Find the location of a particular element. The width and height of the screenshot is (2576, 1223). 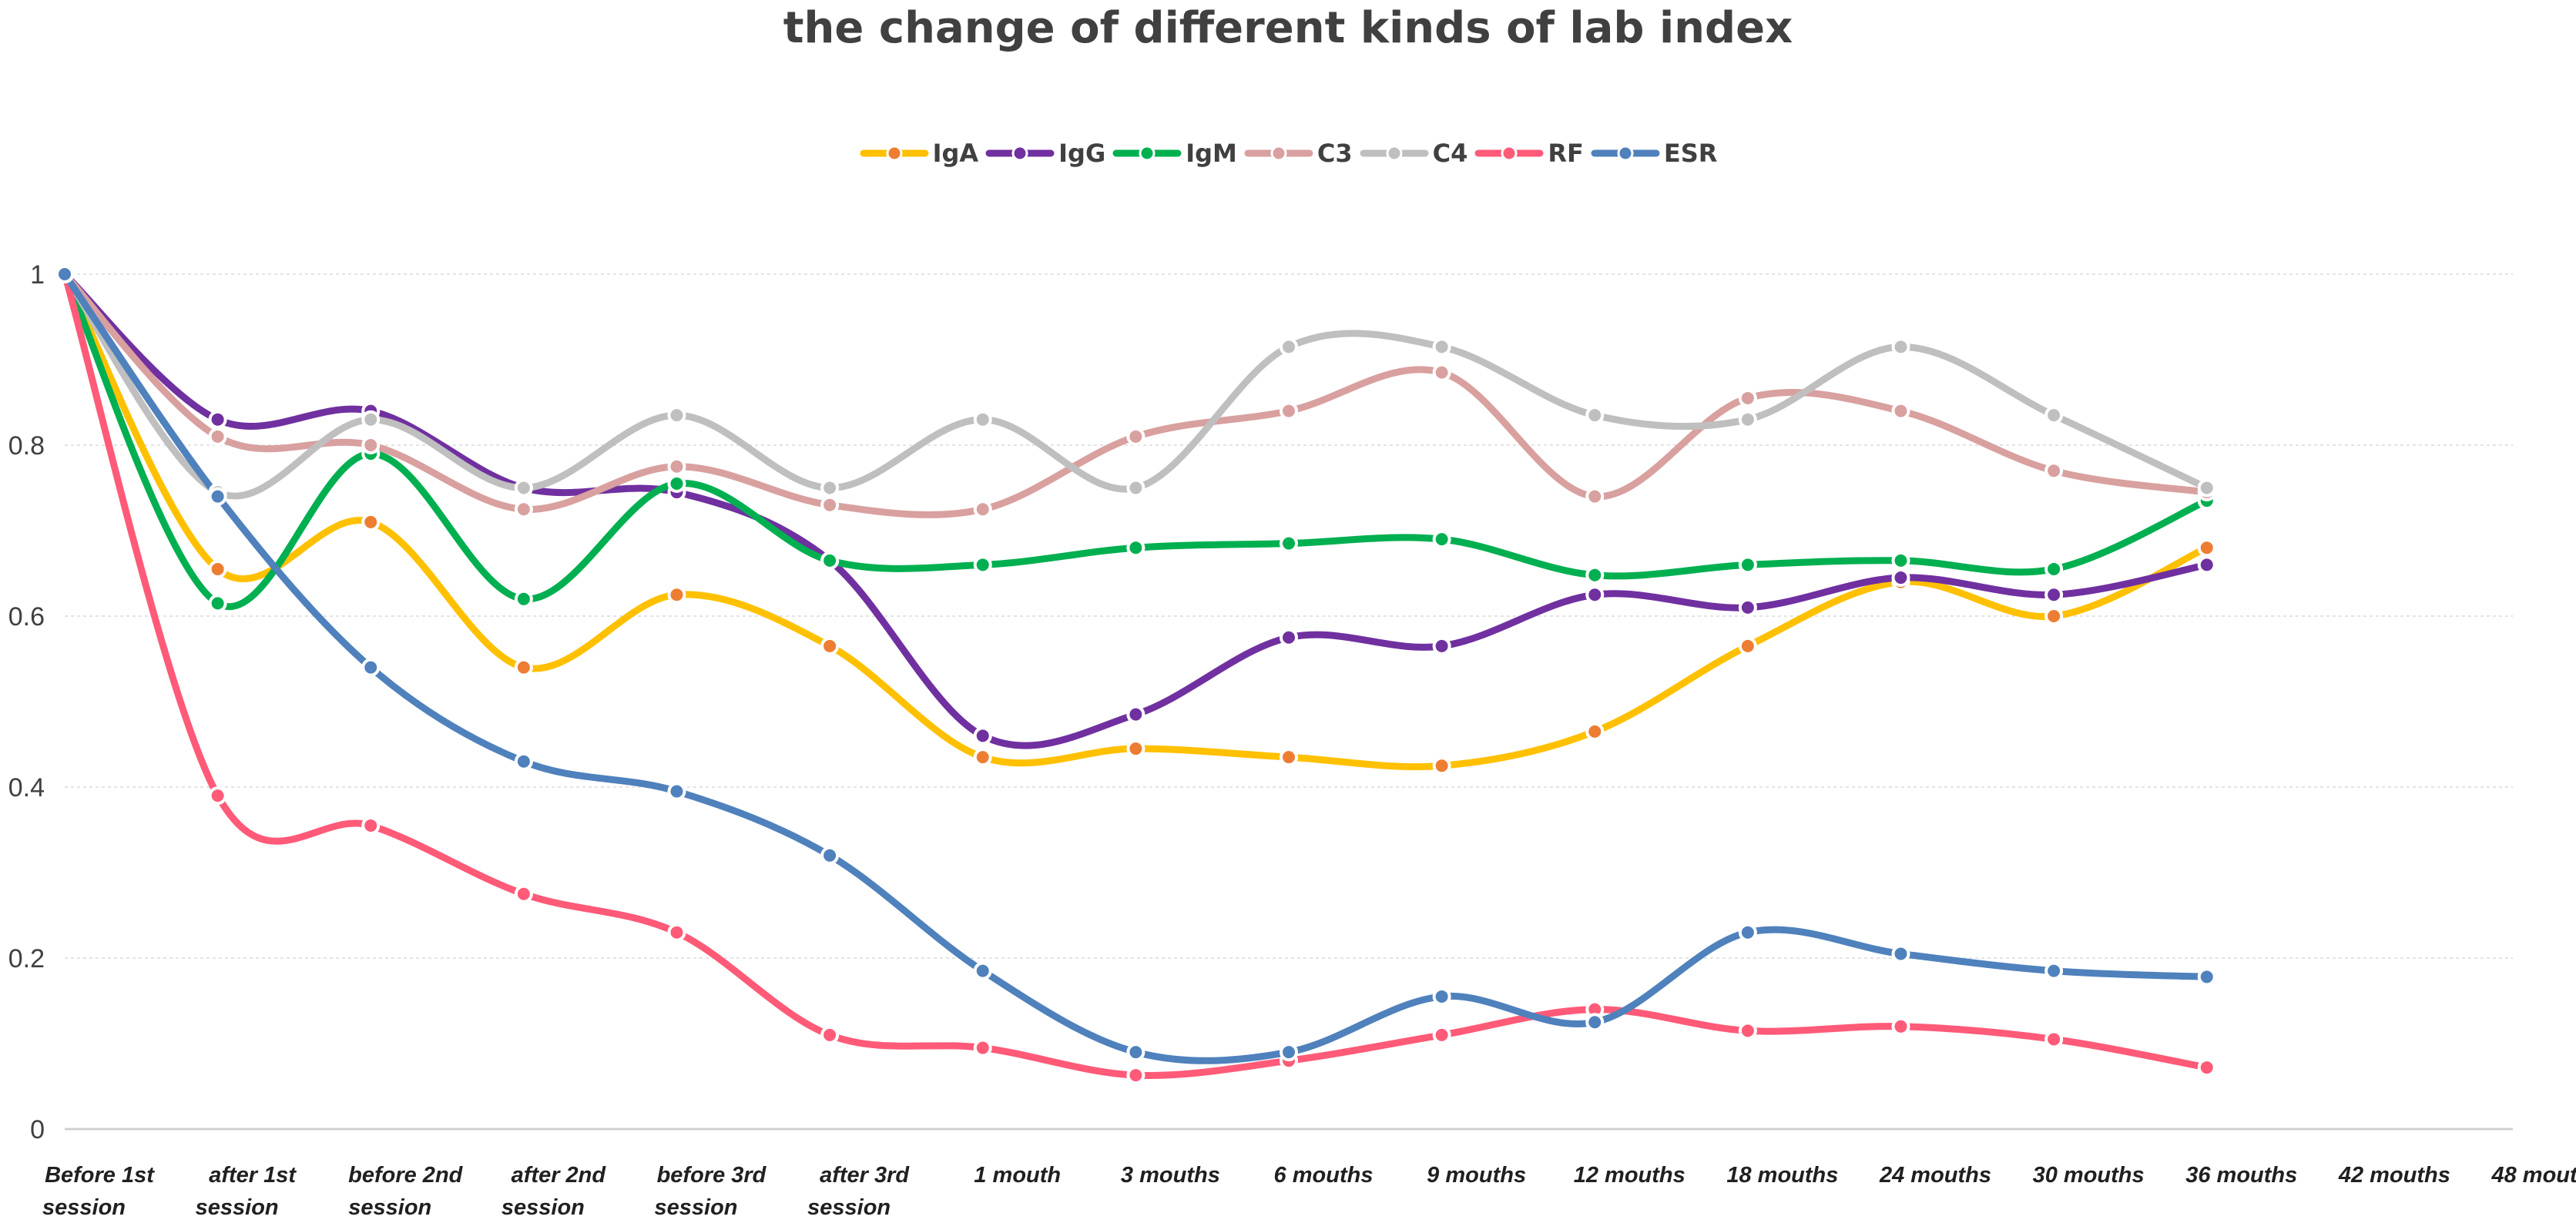

legend-item-igm: IgM is located at coordinates (1174, 153).